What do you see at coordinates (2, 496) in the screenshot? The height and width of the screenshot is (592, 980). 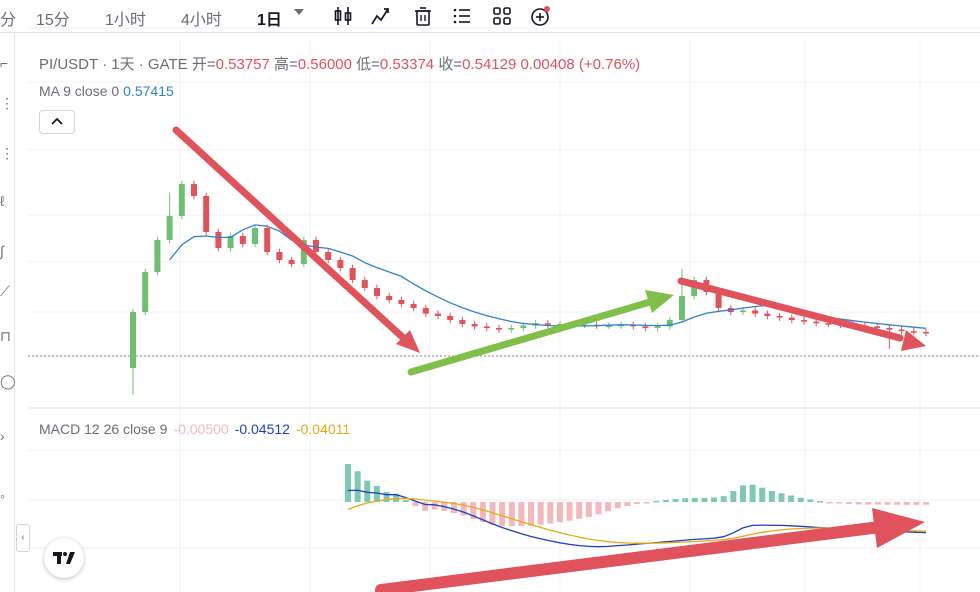 I see `lock-tool-icon: ◦` at bounding box center [2, 496].